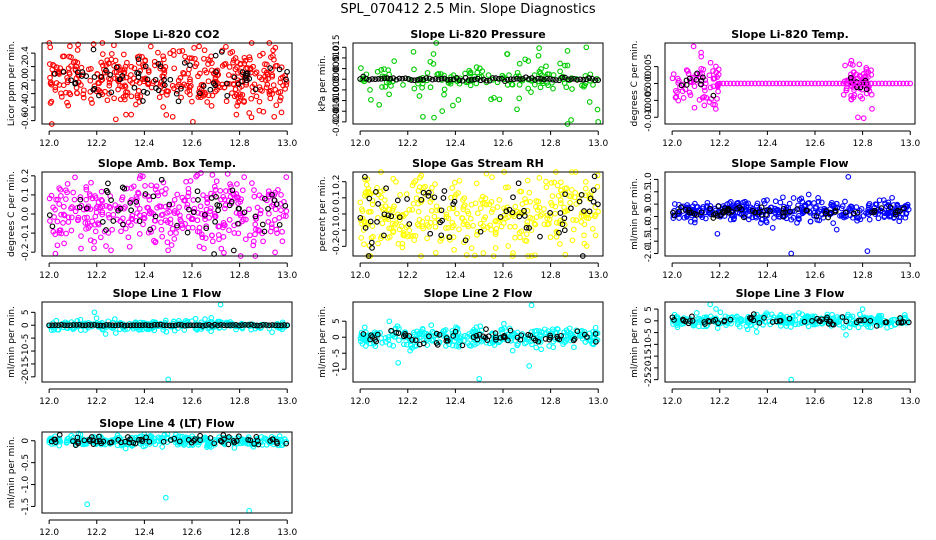 The image size is (936, 540). Describe the element at coordinates (815, 276) in the screenshot. I see `x-tick-label: 12.6` at that location.